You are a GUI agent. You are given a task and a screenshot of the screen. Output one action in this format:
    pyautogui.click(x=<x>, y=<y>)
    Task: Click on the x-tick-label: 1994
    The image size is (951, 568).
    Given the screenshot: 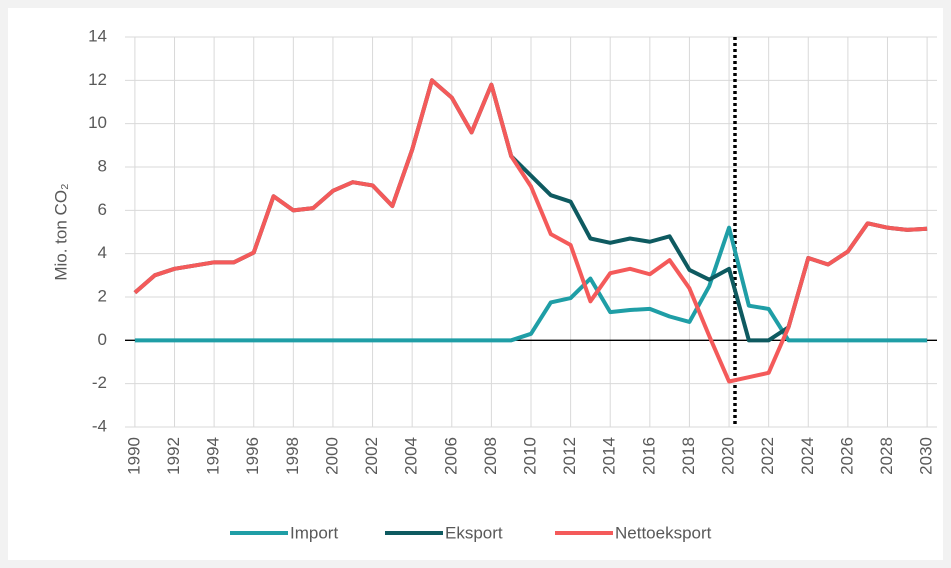 What is the action you would take?
    pyautogui.click(x=213, y=456)
    